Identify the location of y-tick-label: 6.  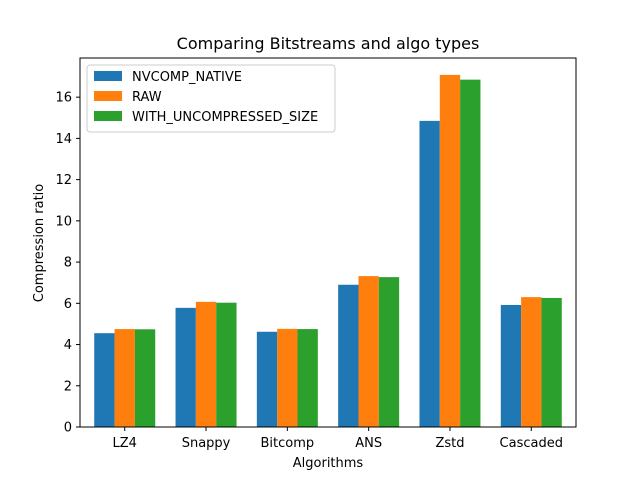
(68, 304).